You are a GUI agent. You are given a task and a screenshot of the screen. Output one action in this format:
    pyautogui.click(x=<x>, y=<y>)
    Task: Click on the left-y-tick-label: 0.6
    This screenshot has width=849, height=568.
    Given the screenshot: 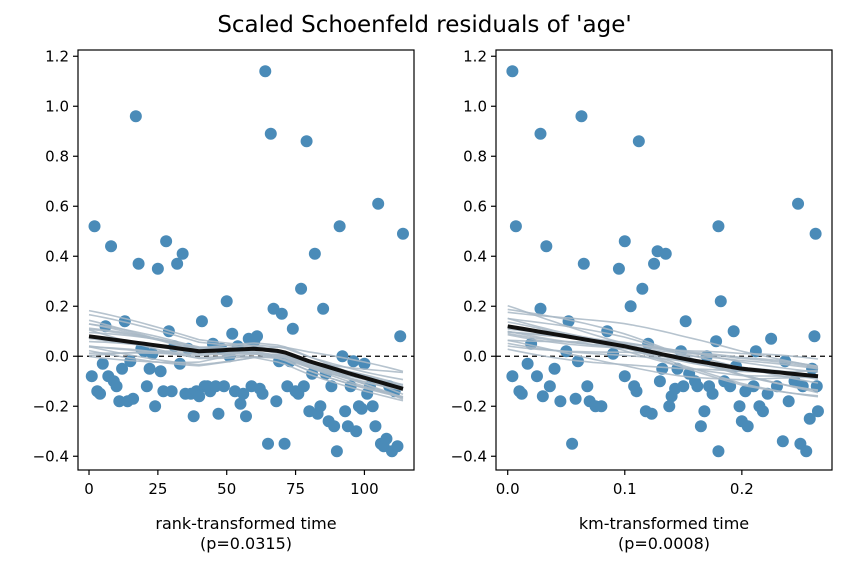 What is the action you would take?
    pyautogui.click(x=57, y=206)
    